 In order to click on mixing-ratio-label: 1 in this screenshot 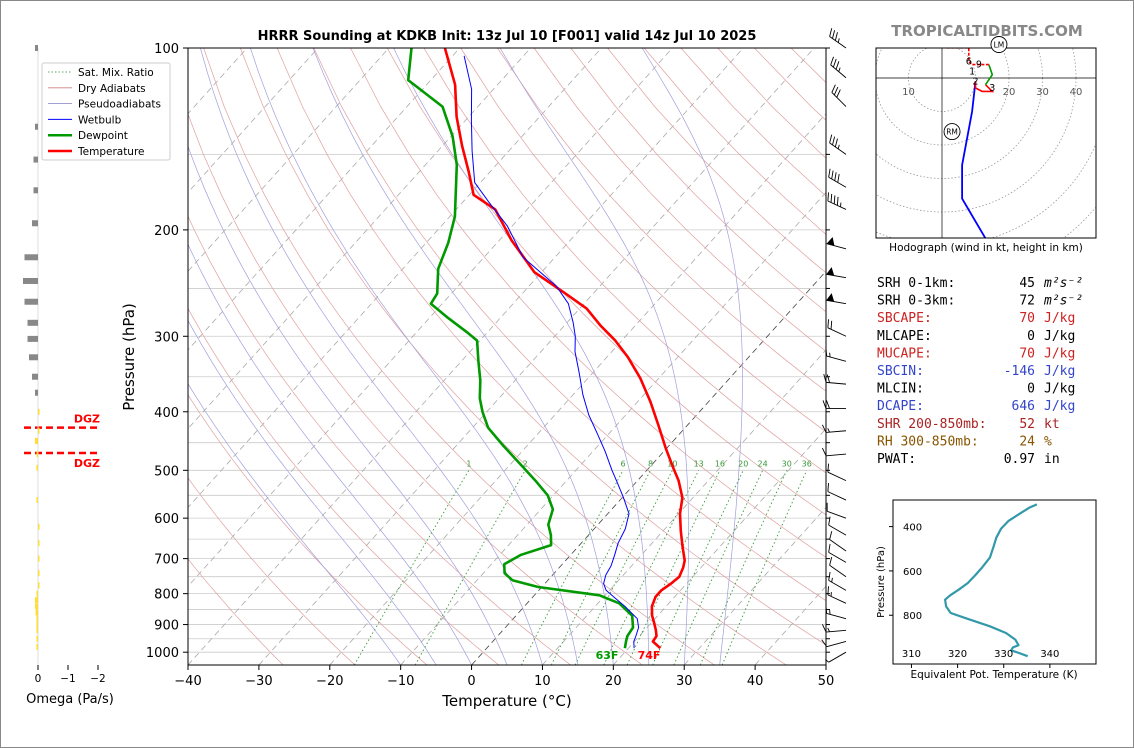, I will do `click(468, 463)`.